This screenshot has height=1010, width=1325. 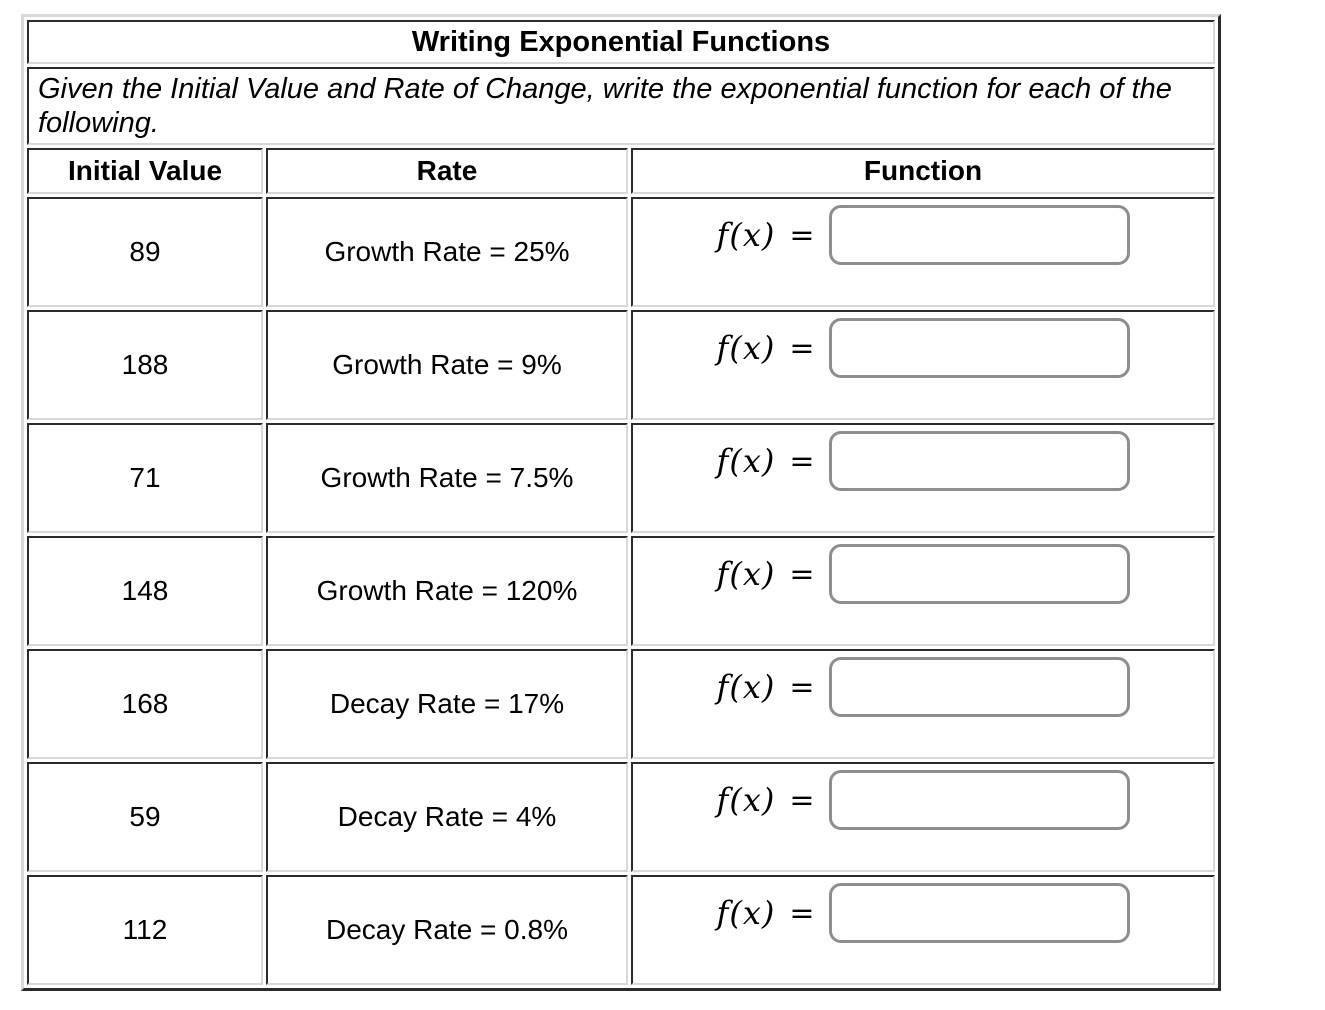 I want to click on table-row: 112 Decay Rate = 0.8% f(x) =, so click(x=621, y=930).